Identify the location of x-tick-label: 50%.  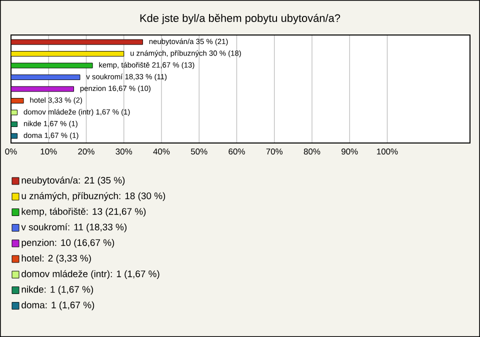
(199, 151).